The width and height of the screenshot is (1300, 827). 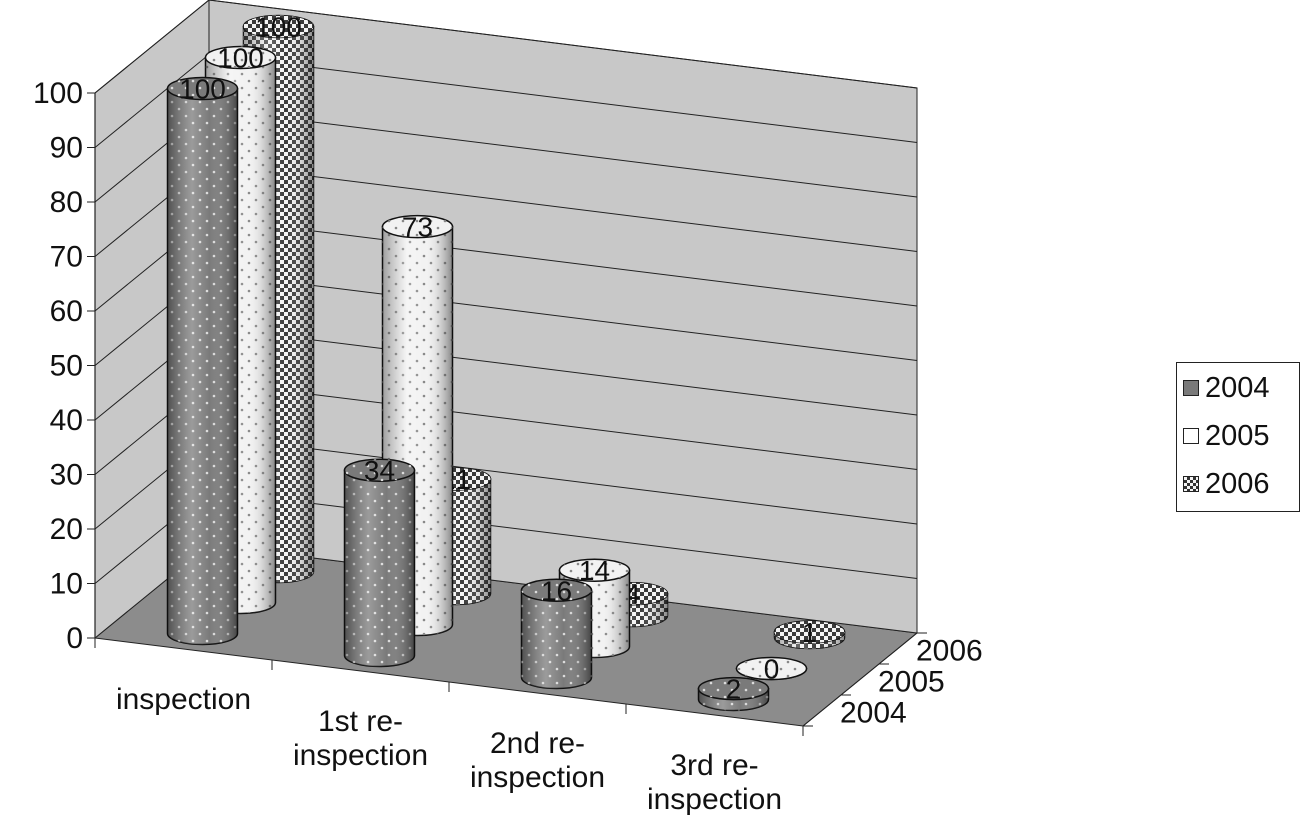 I want to click on data-label: 0, so click(x=772, y=669).